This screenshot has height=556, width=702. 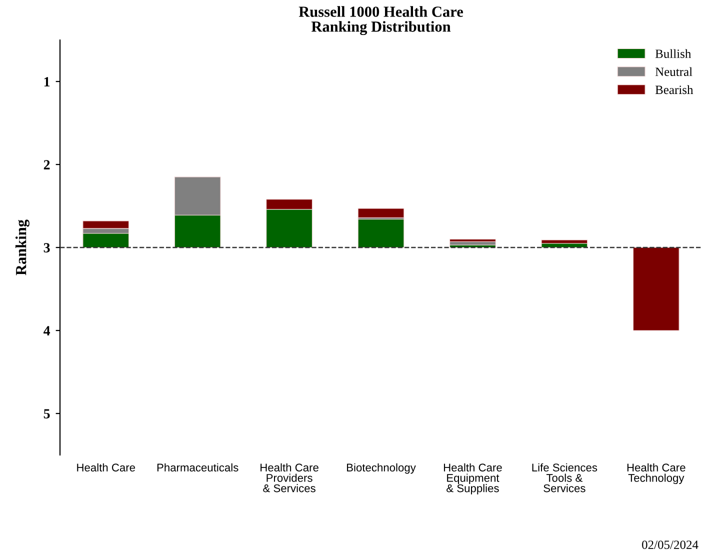 I want to click on x-tick-label: Life Sciences Tools & Services, so click(x=565, y=477).